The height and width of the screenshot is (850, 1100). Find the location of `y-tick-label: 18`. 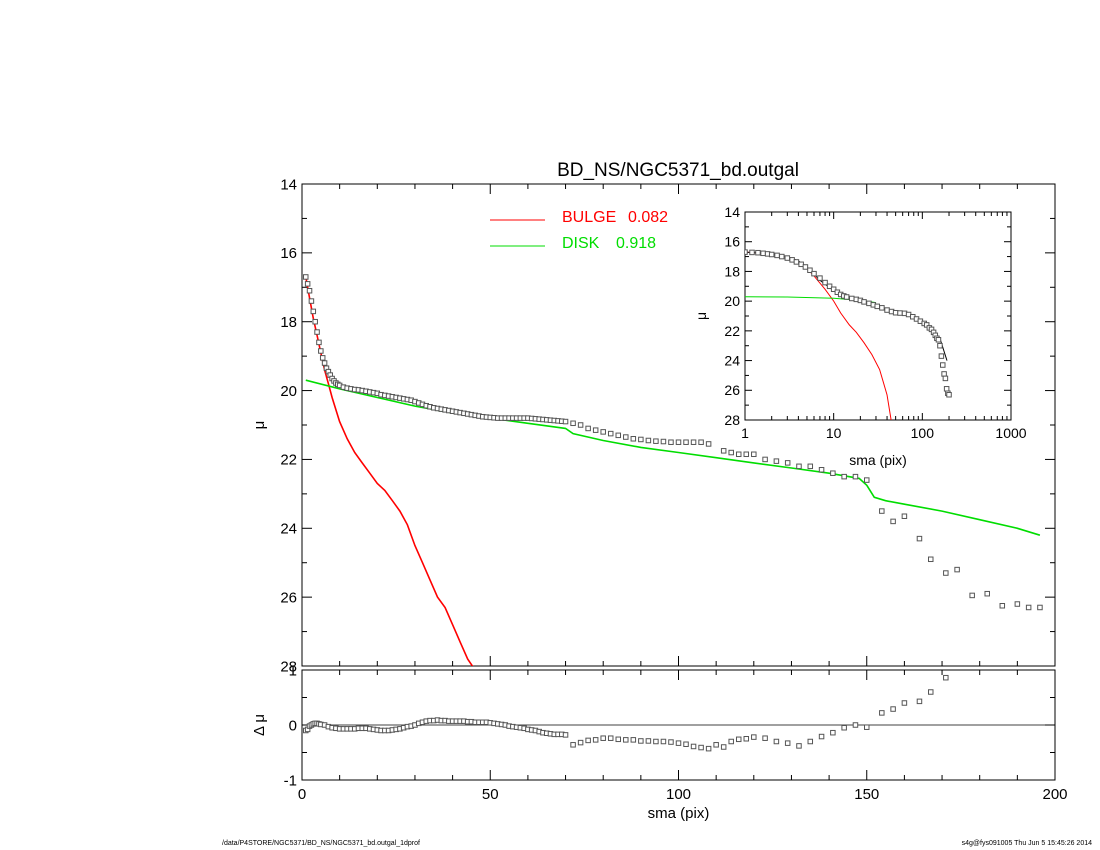

y-tick-label: 18 is located at coordinates (288, 322).